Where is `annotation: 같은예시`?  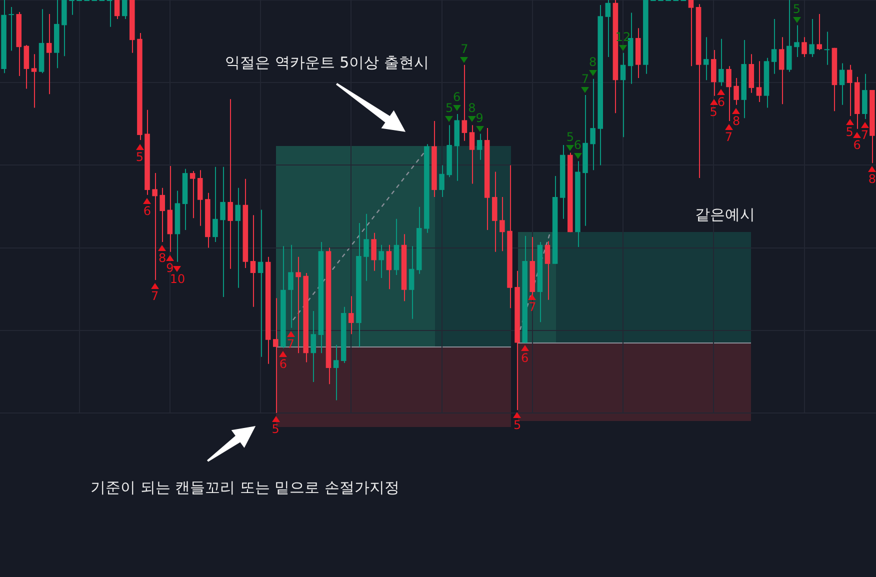
annotation: 같은예시 is located at coordinates (725, 215).